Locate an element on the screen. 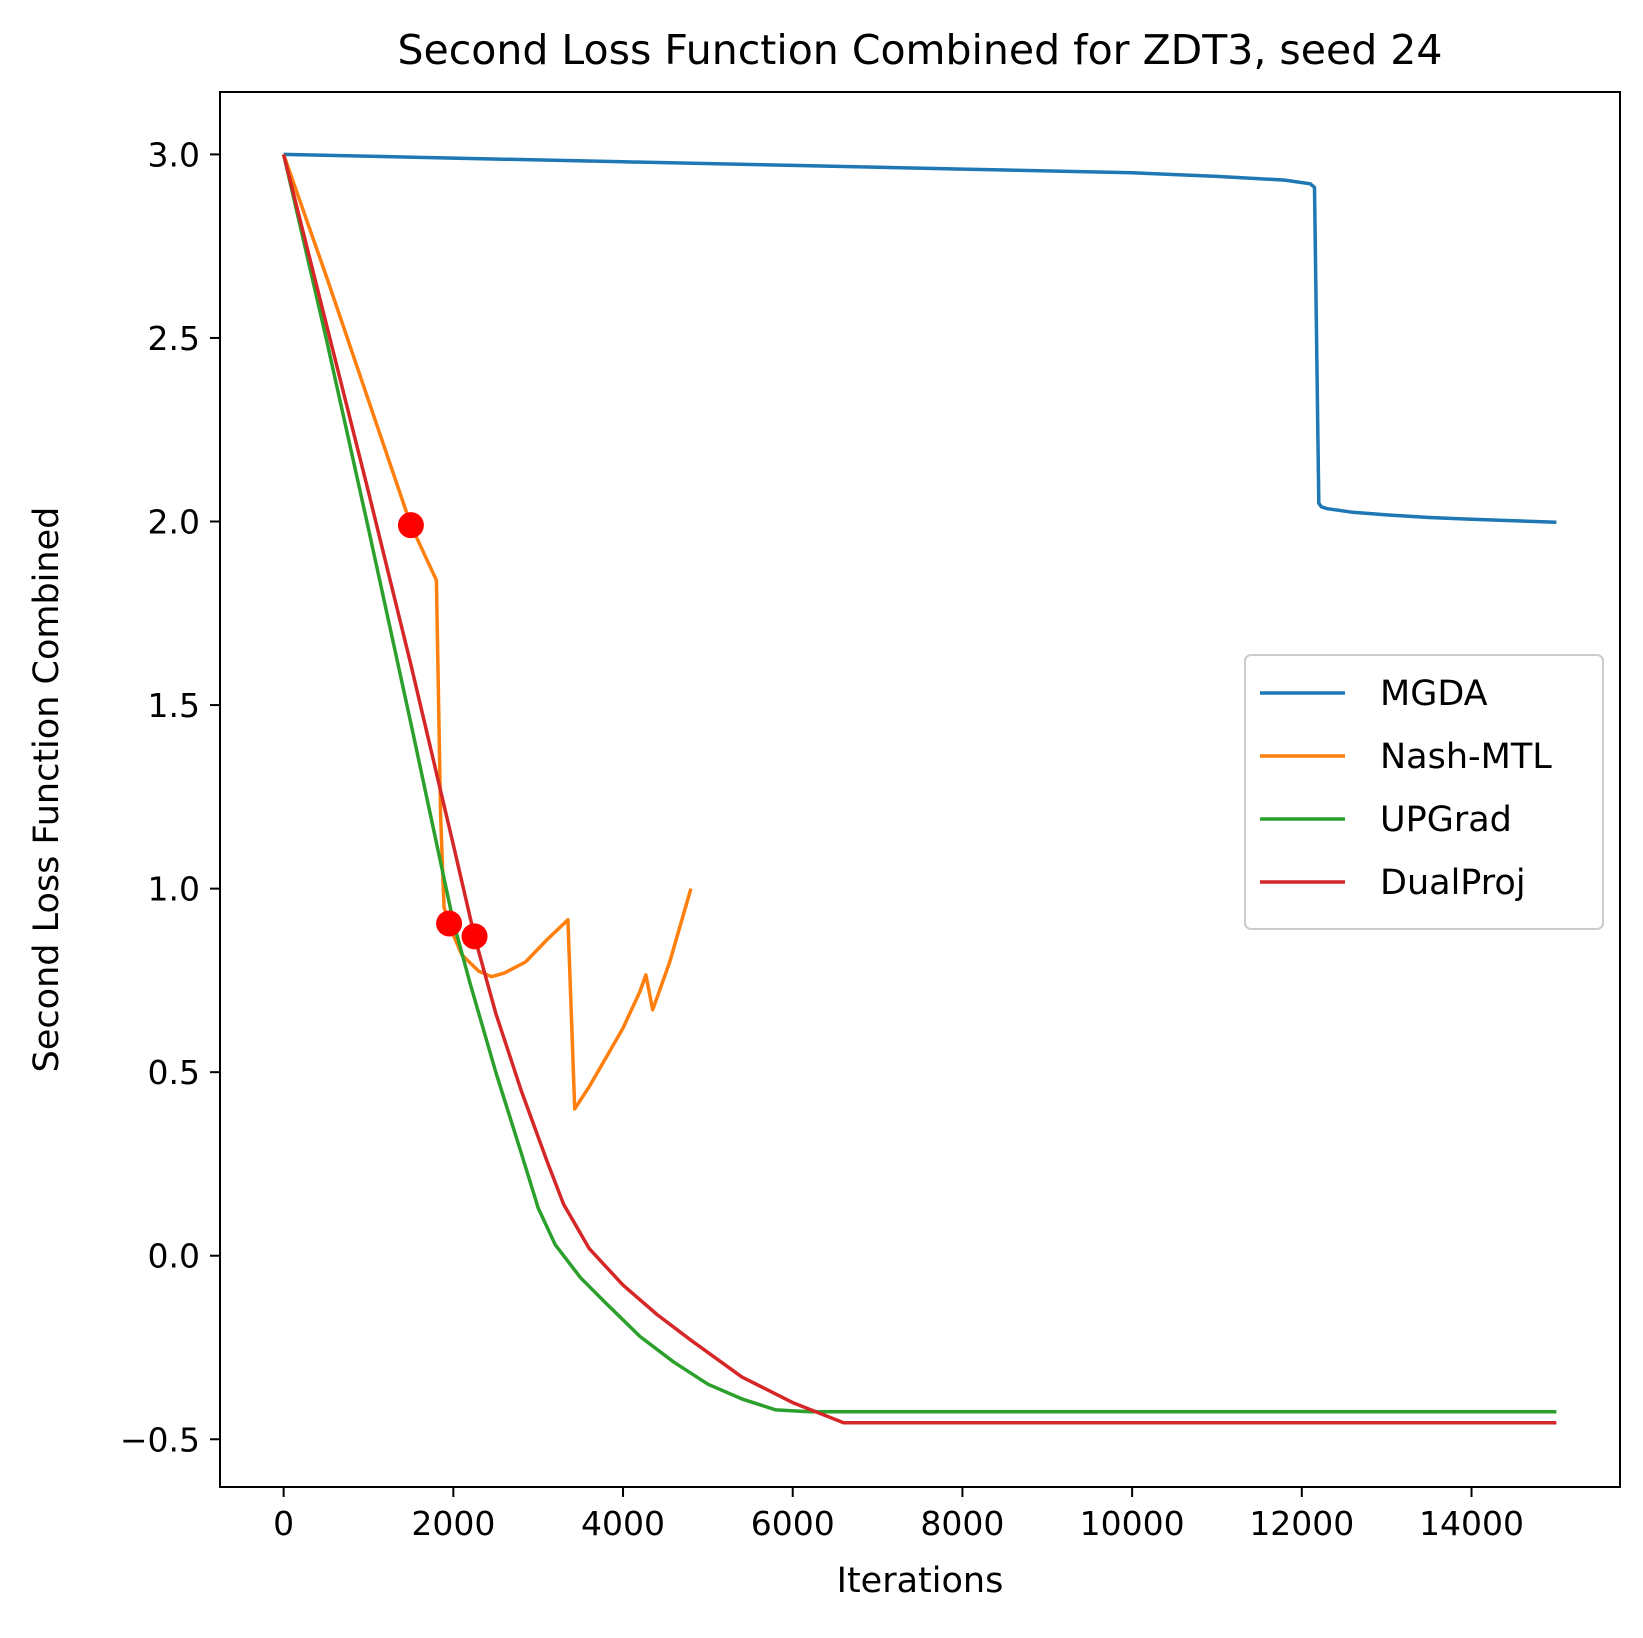  y-tick-label: 2.5 is located at coordinates (174, 338).